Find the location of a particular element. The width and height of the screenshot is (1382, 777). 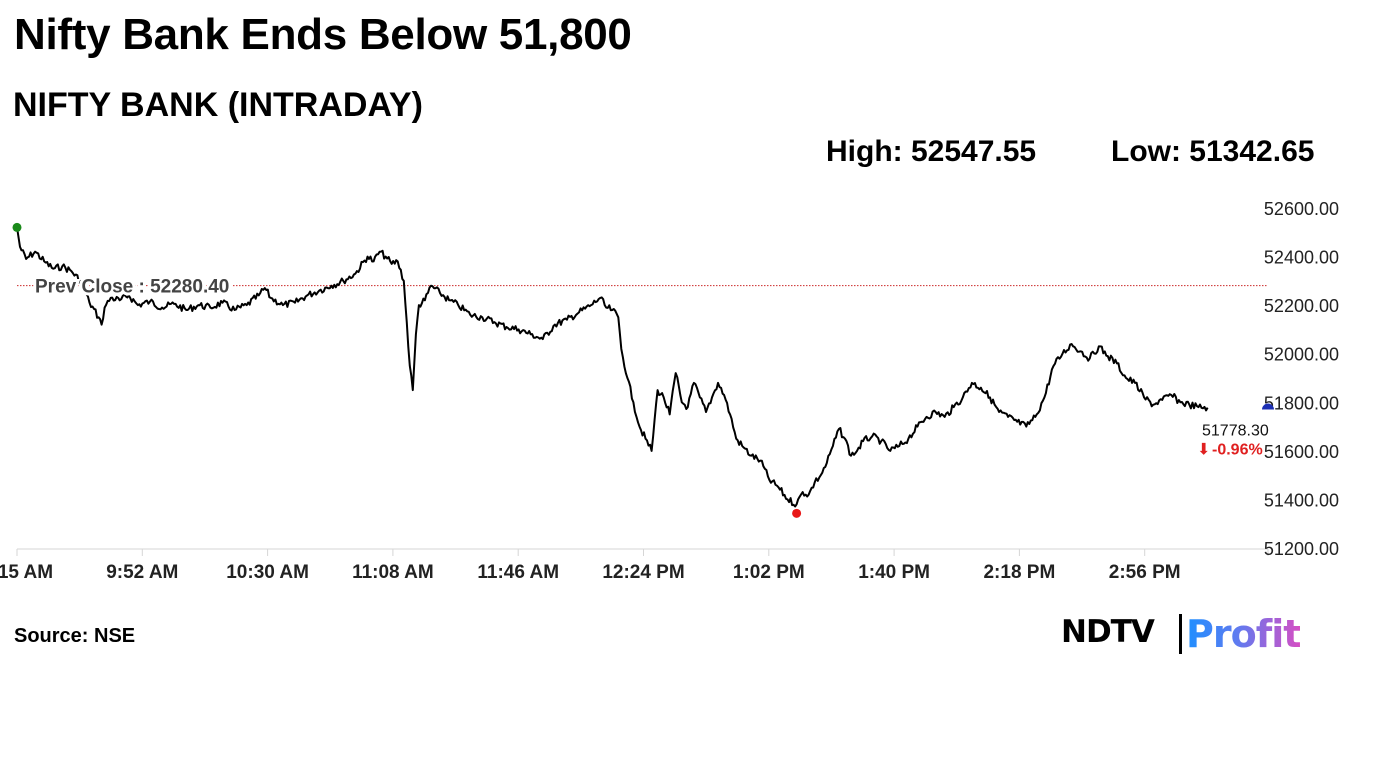

x-tick-label: 9:15 AM is located at coordinates (26, 572).